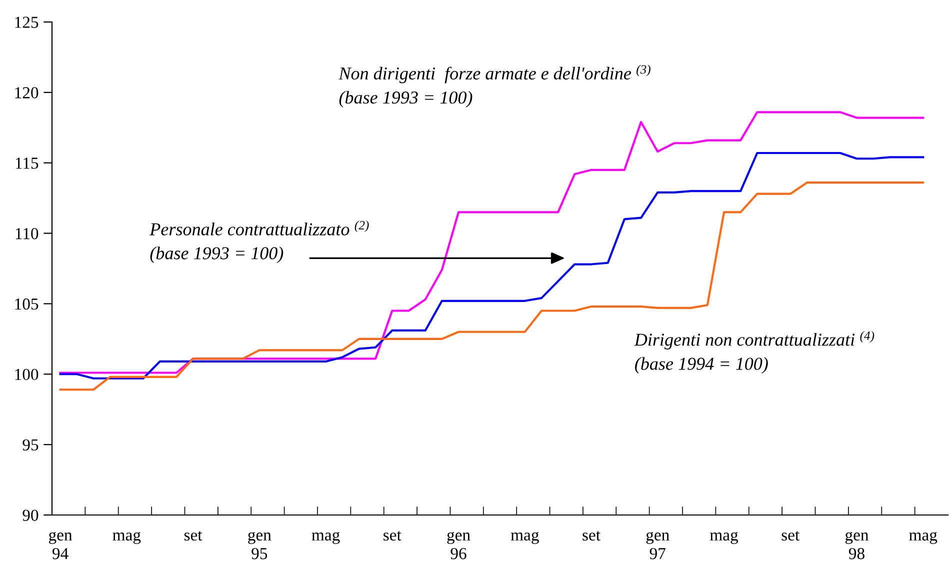 This screenshot has height=569, width=950. I want to click on y-tick-label: 95, so click(30, 445).